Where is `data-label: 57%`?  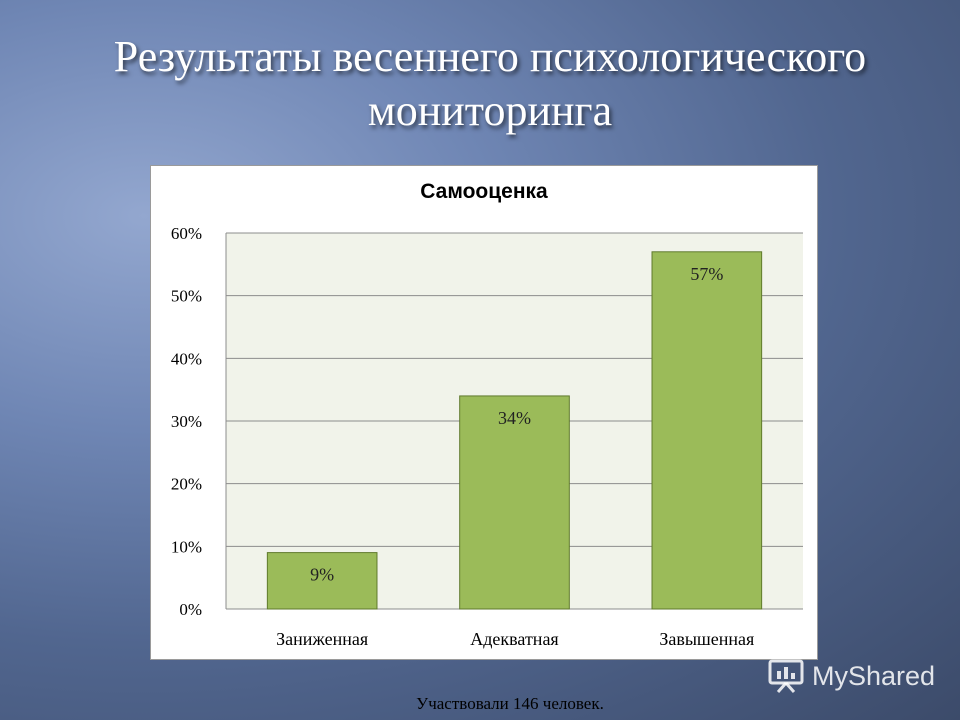 data-label: 57% is located at coordinates (706, 274).